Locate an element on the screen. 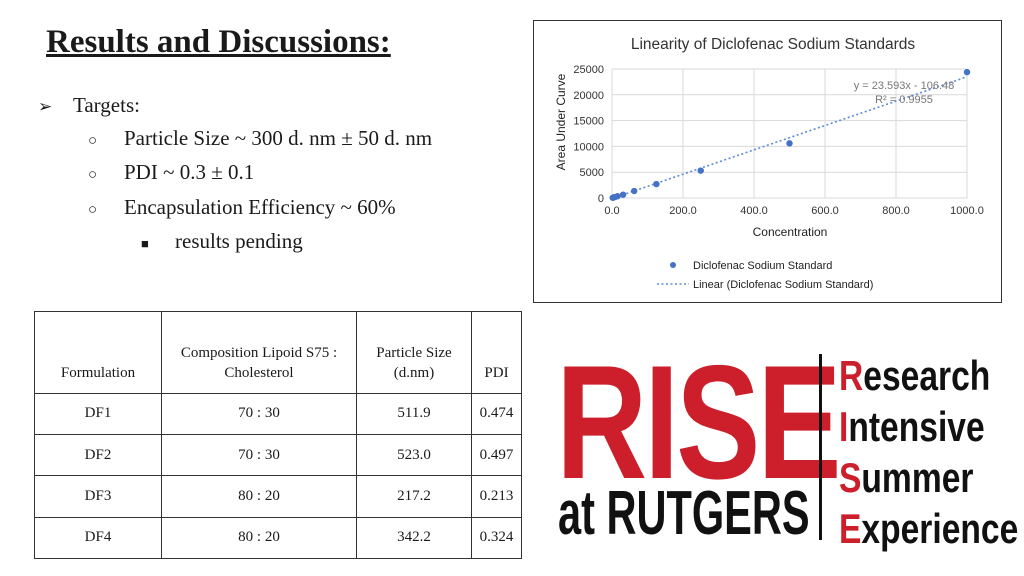 The width and height of the screenshot is (1024, 576). cell-particle-size: 511.9 is located at coordinates (414, 413).